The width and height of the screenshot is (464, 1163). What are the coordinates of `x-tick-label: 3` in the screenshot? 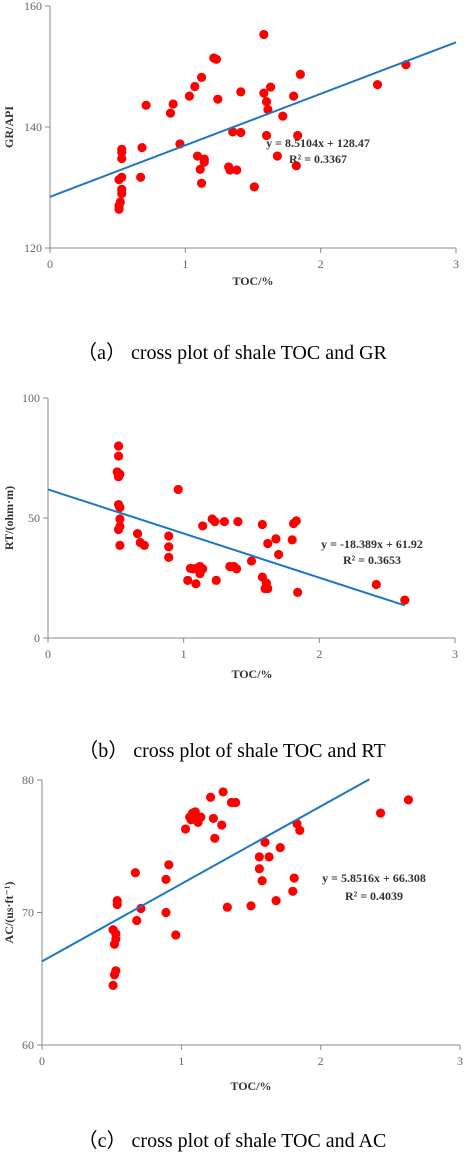 It's located at (456, 264).